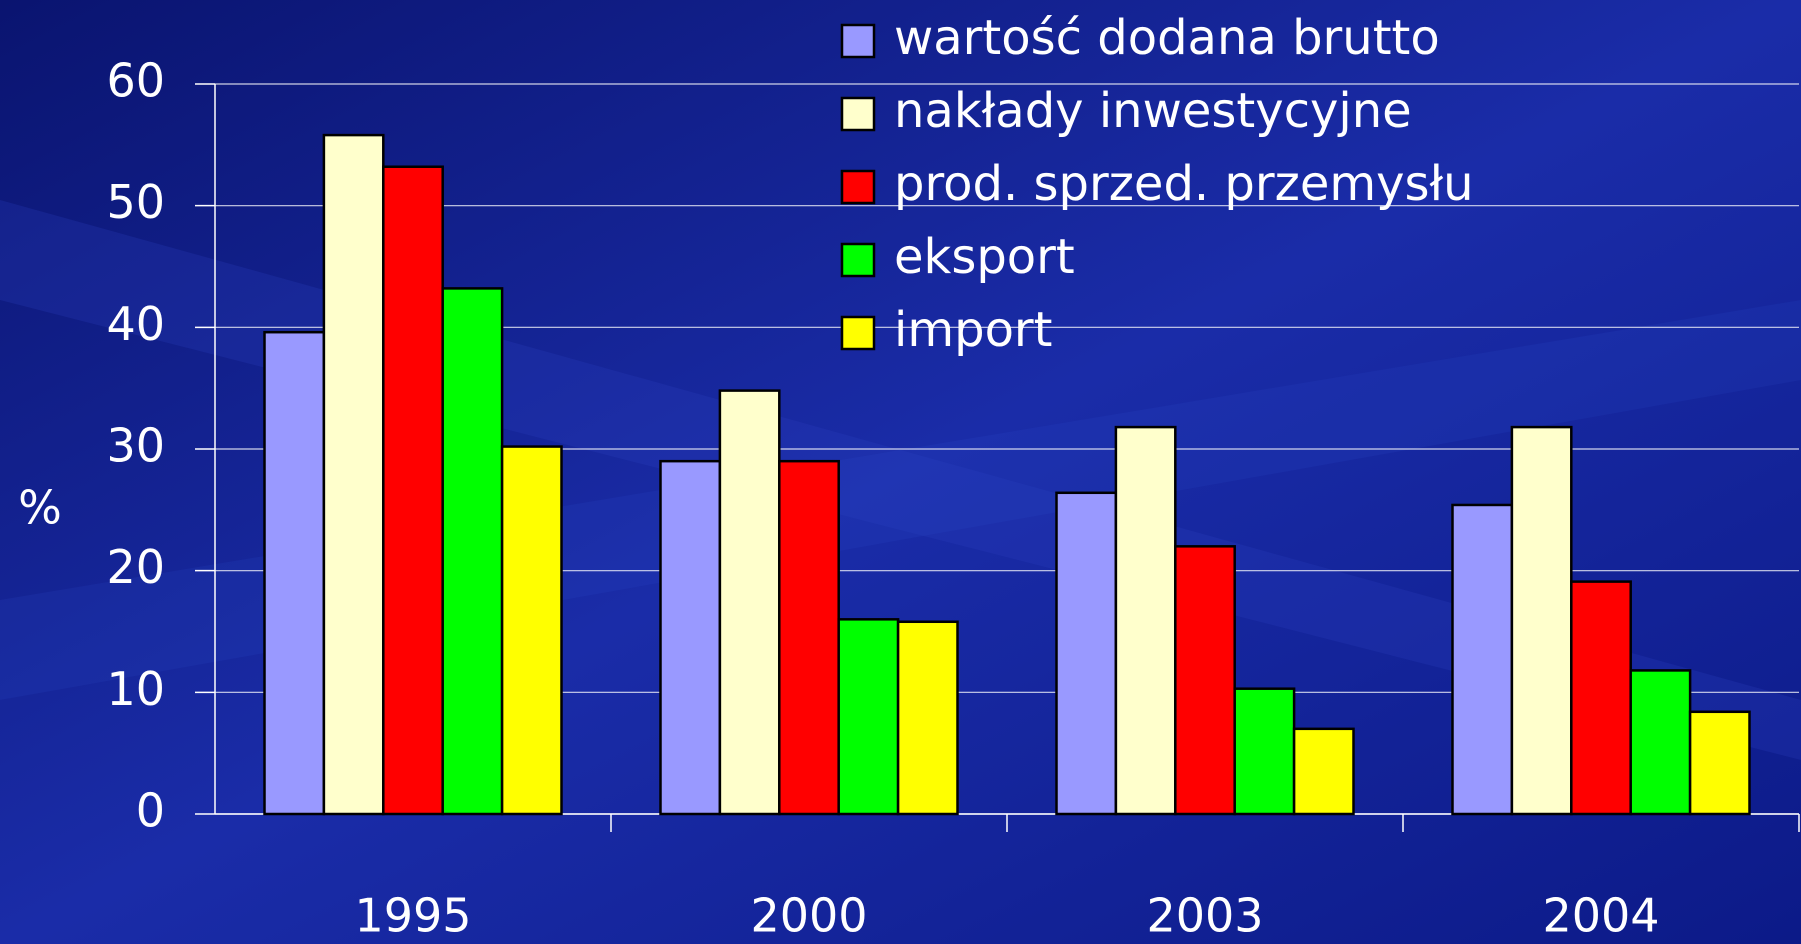 Image resolution: width=1801 pixels, height=944 pixels. Describe the element at coordinates (808, 916) in the screenshot. I see `x-tick-label: 2000` at that location.